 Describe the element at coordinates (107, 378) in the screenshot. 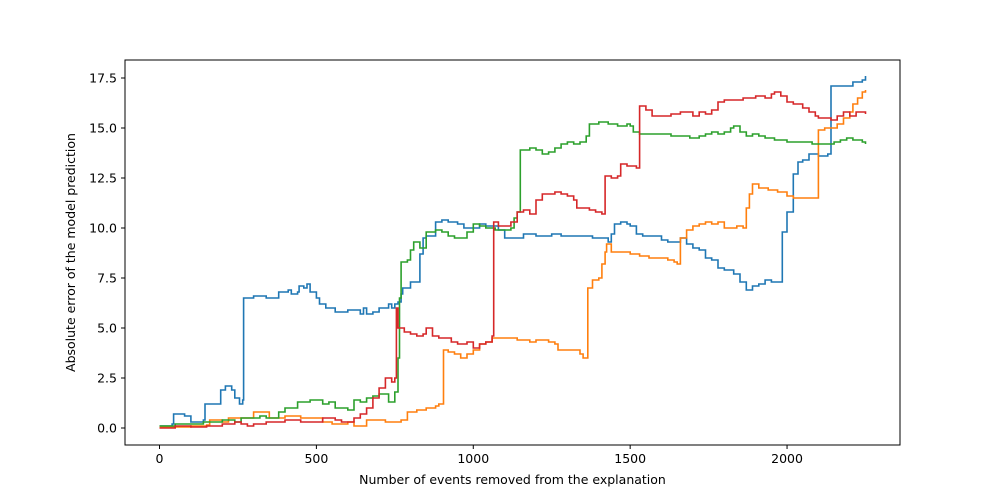

I see `y-tick-label: 2.5` at that location.